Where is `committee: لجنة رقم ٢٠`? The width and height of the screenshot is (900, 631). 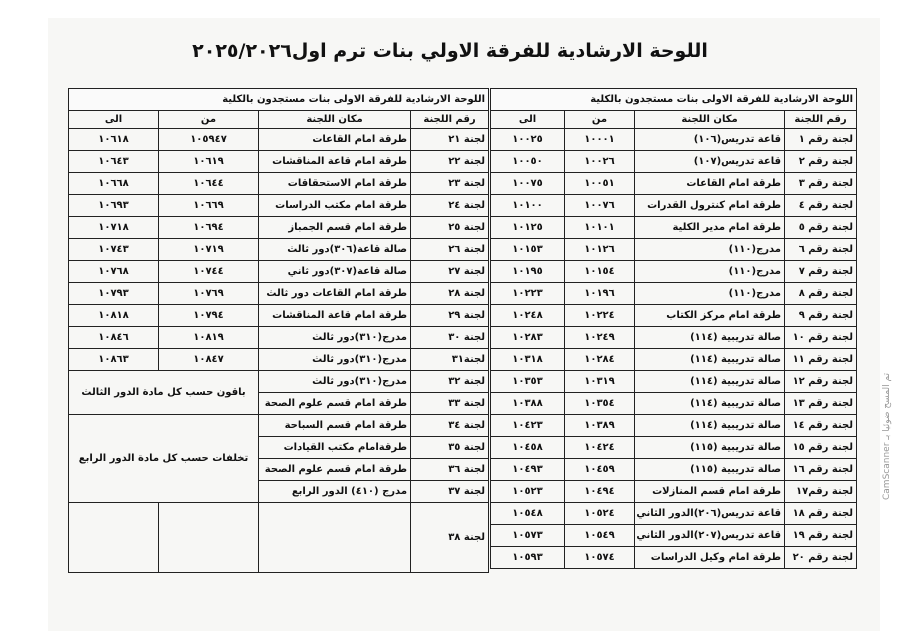
committee: لجنة رقم ٢٠ is located at coordinates (821, 557).